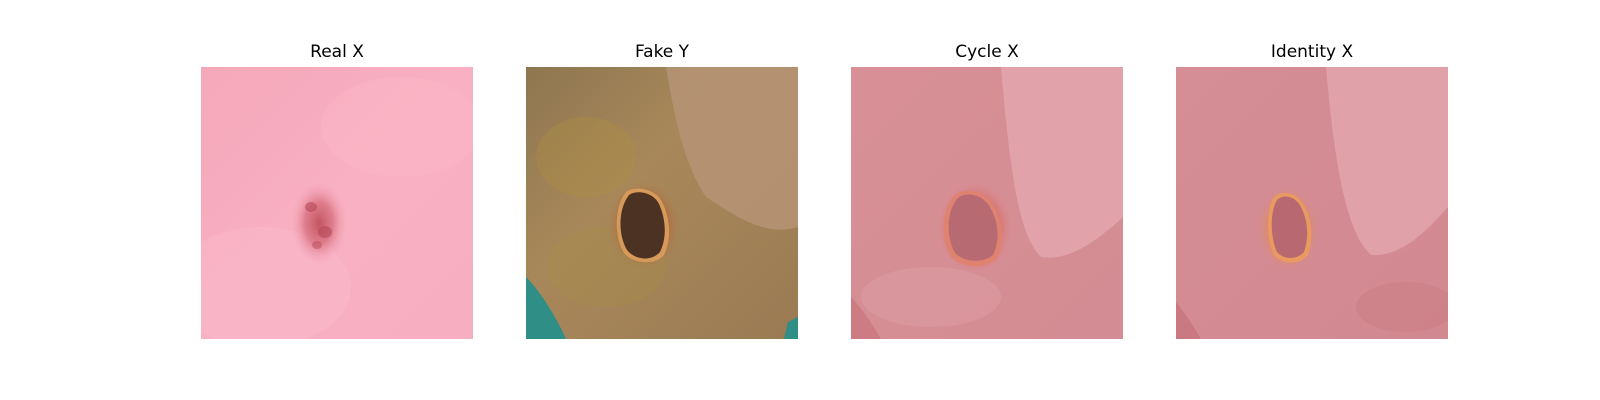 This screenshot has height=400, width=1600. I want to click on identity-x-image, so click(1312, 203).